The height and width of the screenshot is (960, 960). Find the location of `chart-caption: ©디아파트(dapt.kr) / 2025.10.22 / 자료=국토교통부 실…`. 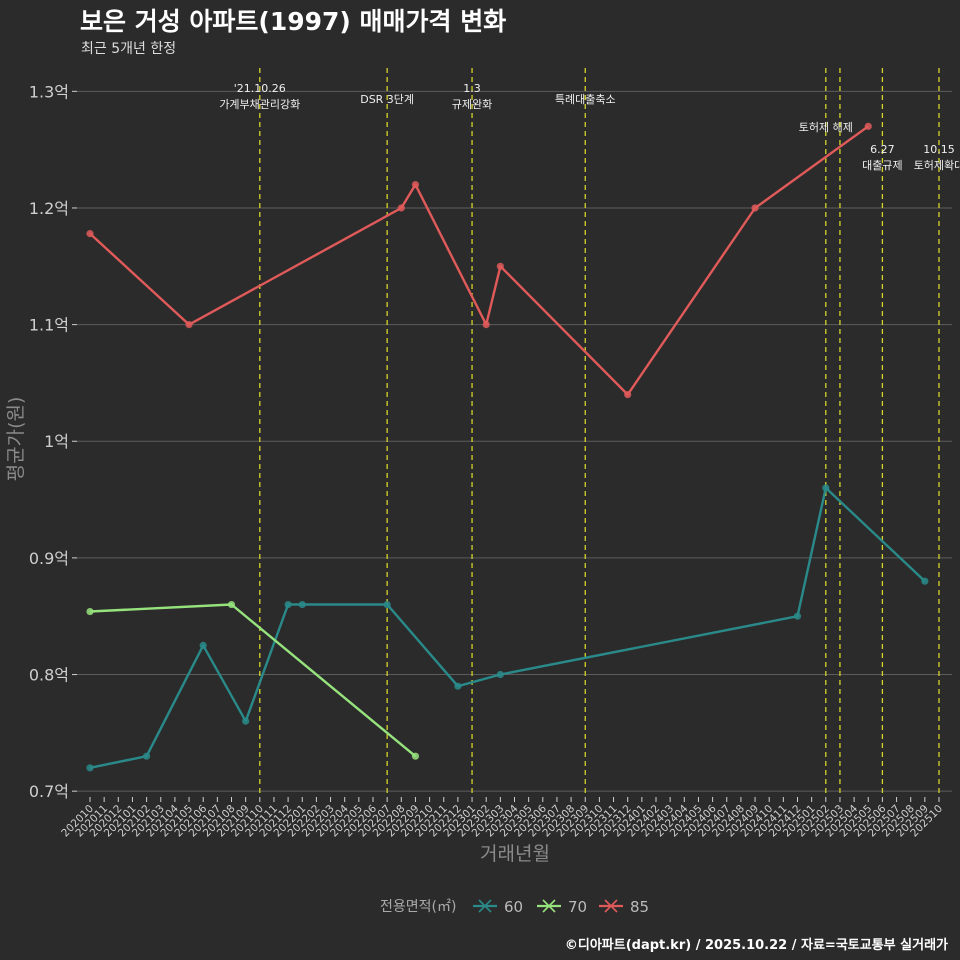

chart-caption: ©디아파트(dapt.kr) / 2025.10.22 / 자료=국토교통부 실… is located at coordinates (756, 945).